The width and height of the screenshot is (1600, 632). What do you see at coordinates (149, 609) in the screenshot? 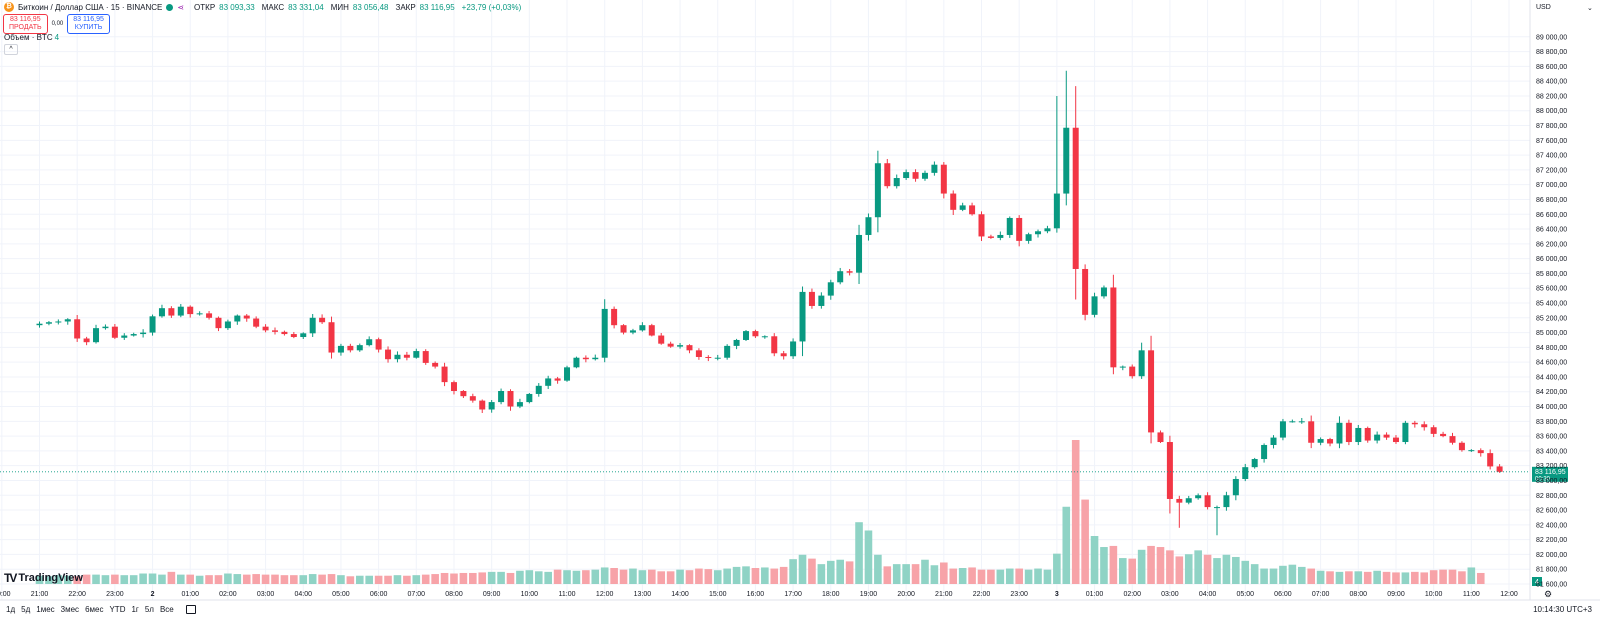
I see `range-5y: 5л` at bounding box center [149, 609].